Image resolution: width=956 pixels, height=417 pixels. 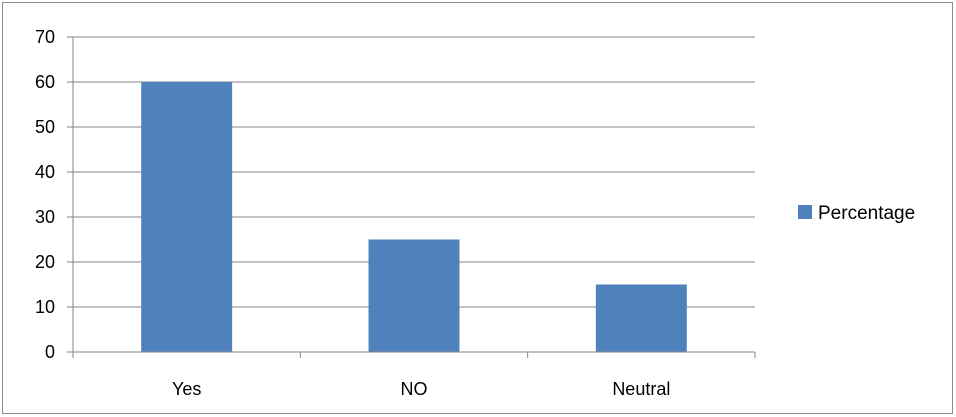 I want to click on bar-no, so click(x=414, y=295).